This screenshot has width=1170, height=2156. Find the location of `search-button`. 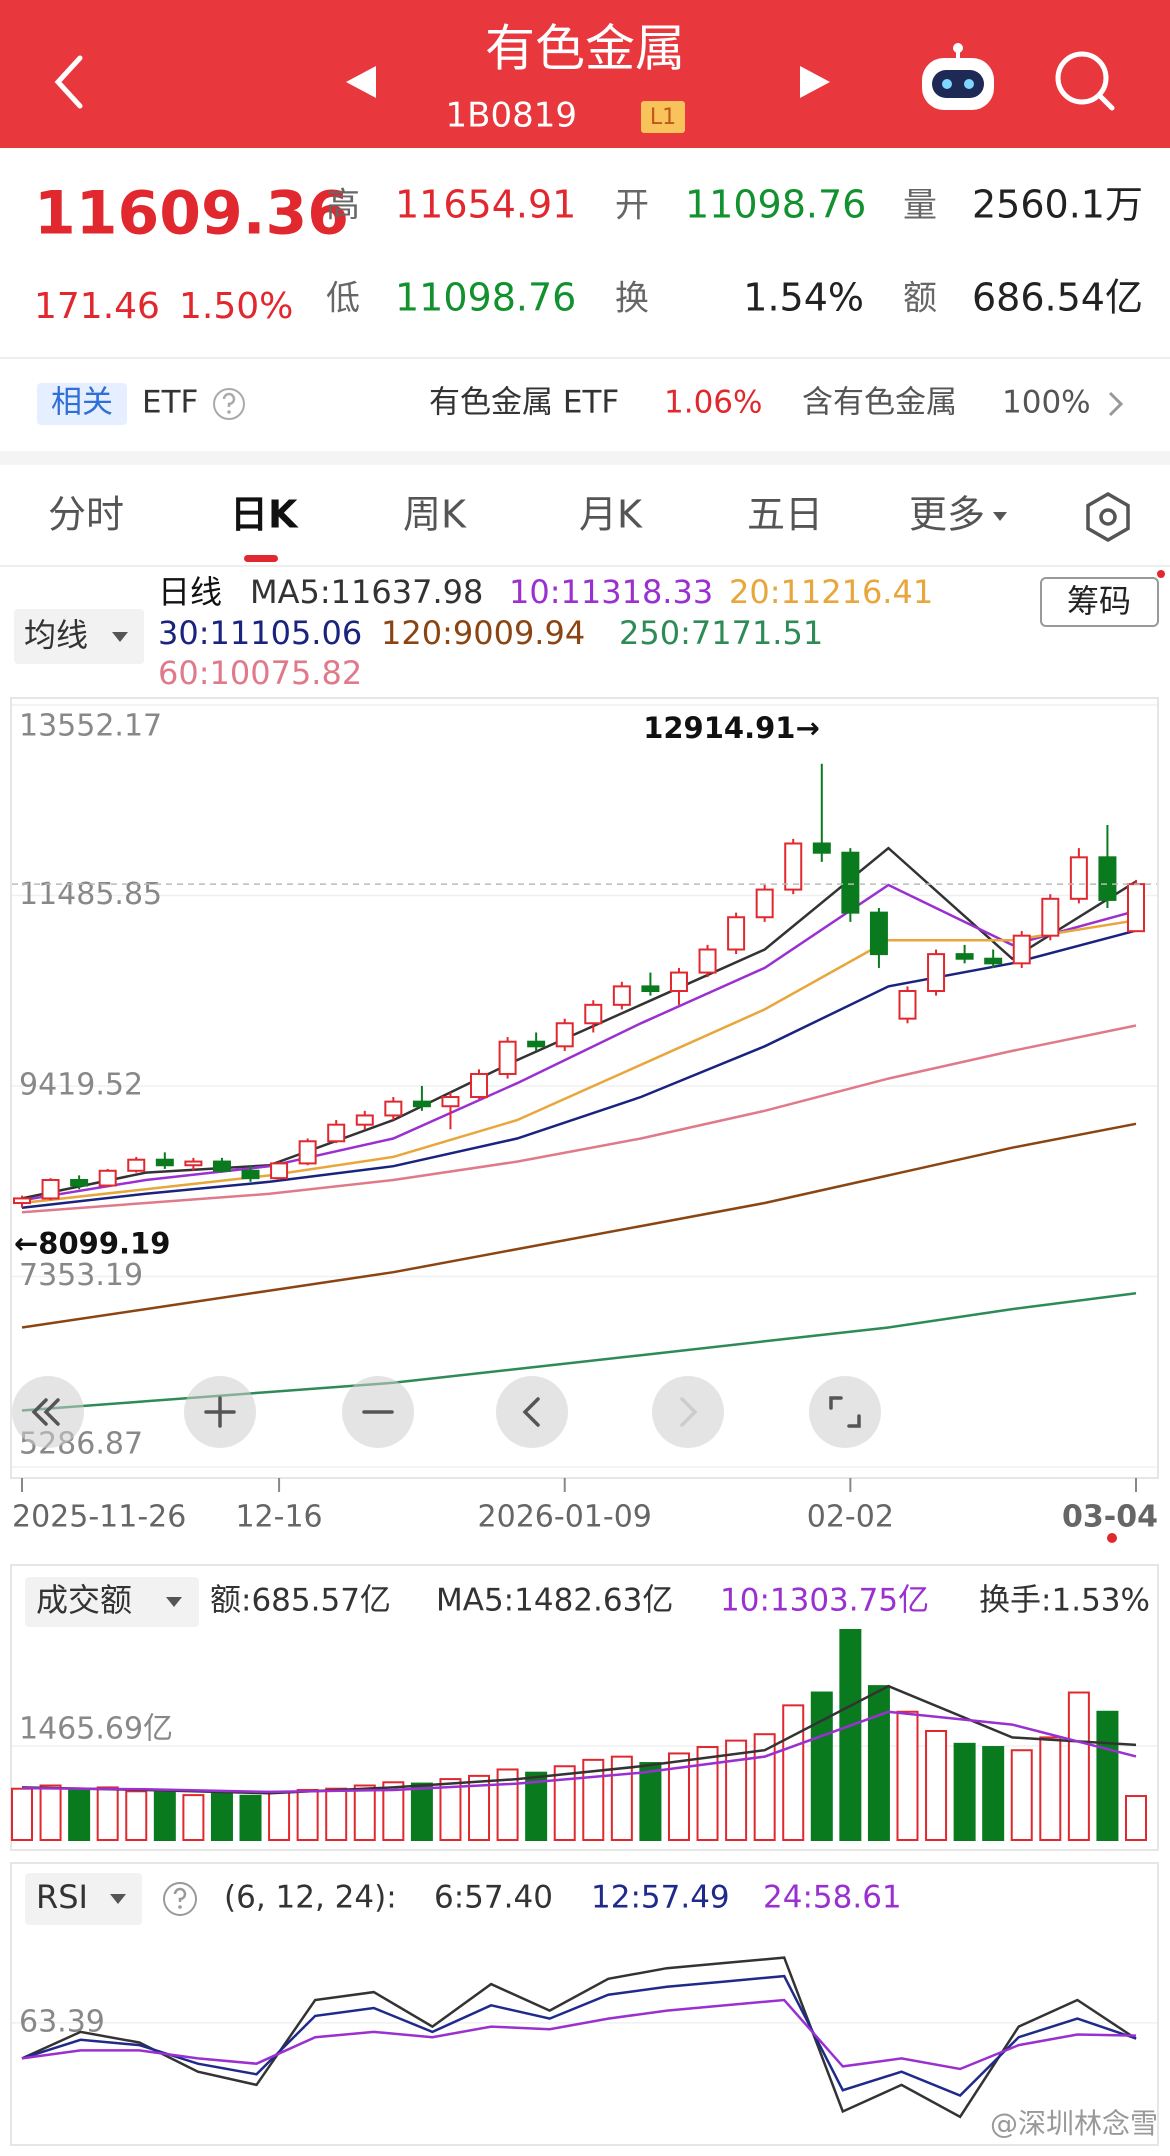

search-button is located at coordinates (1085, 81).